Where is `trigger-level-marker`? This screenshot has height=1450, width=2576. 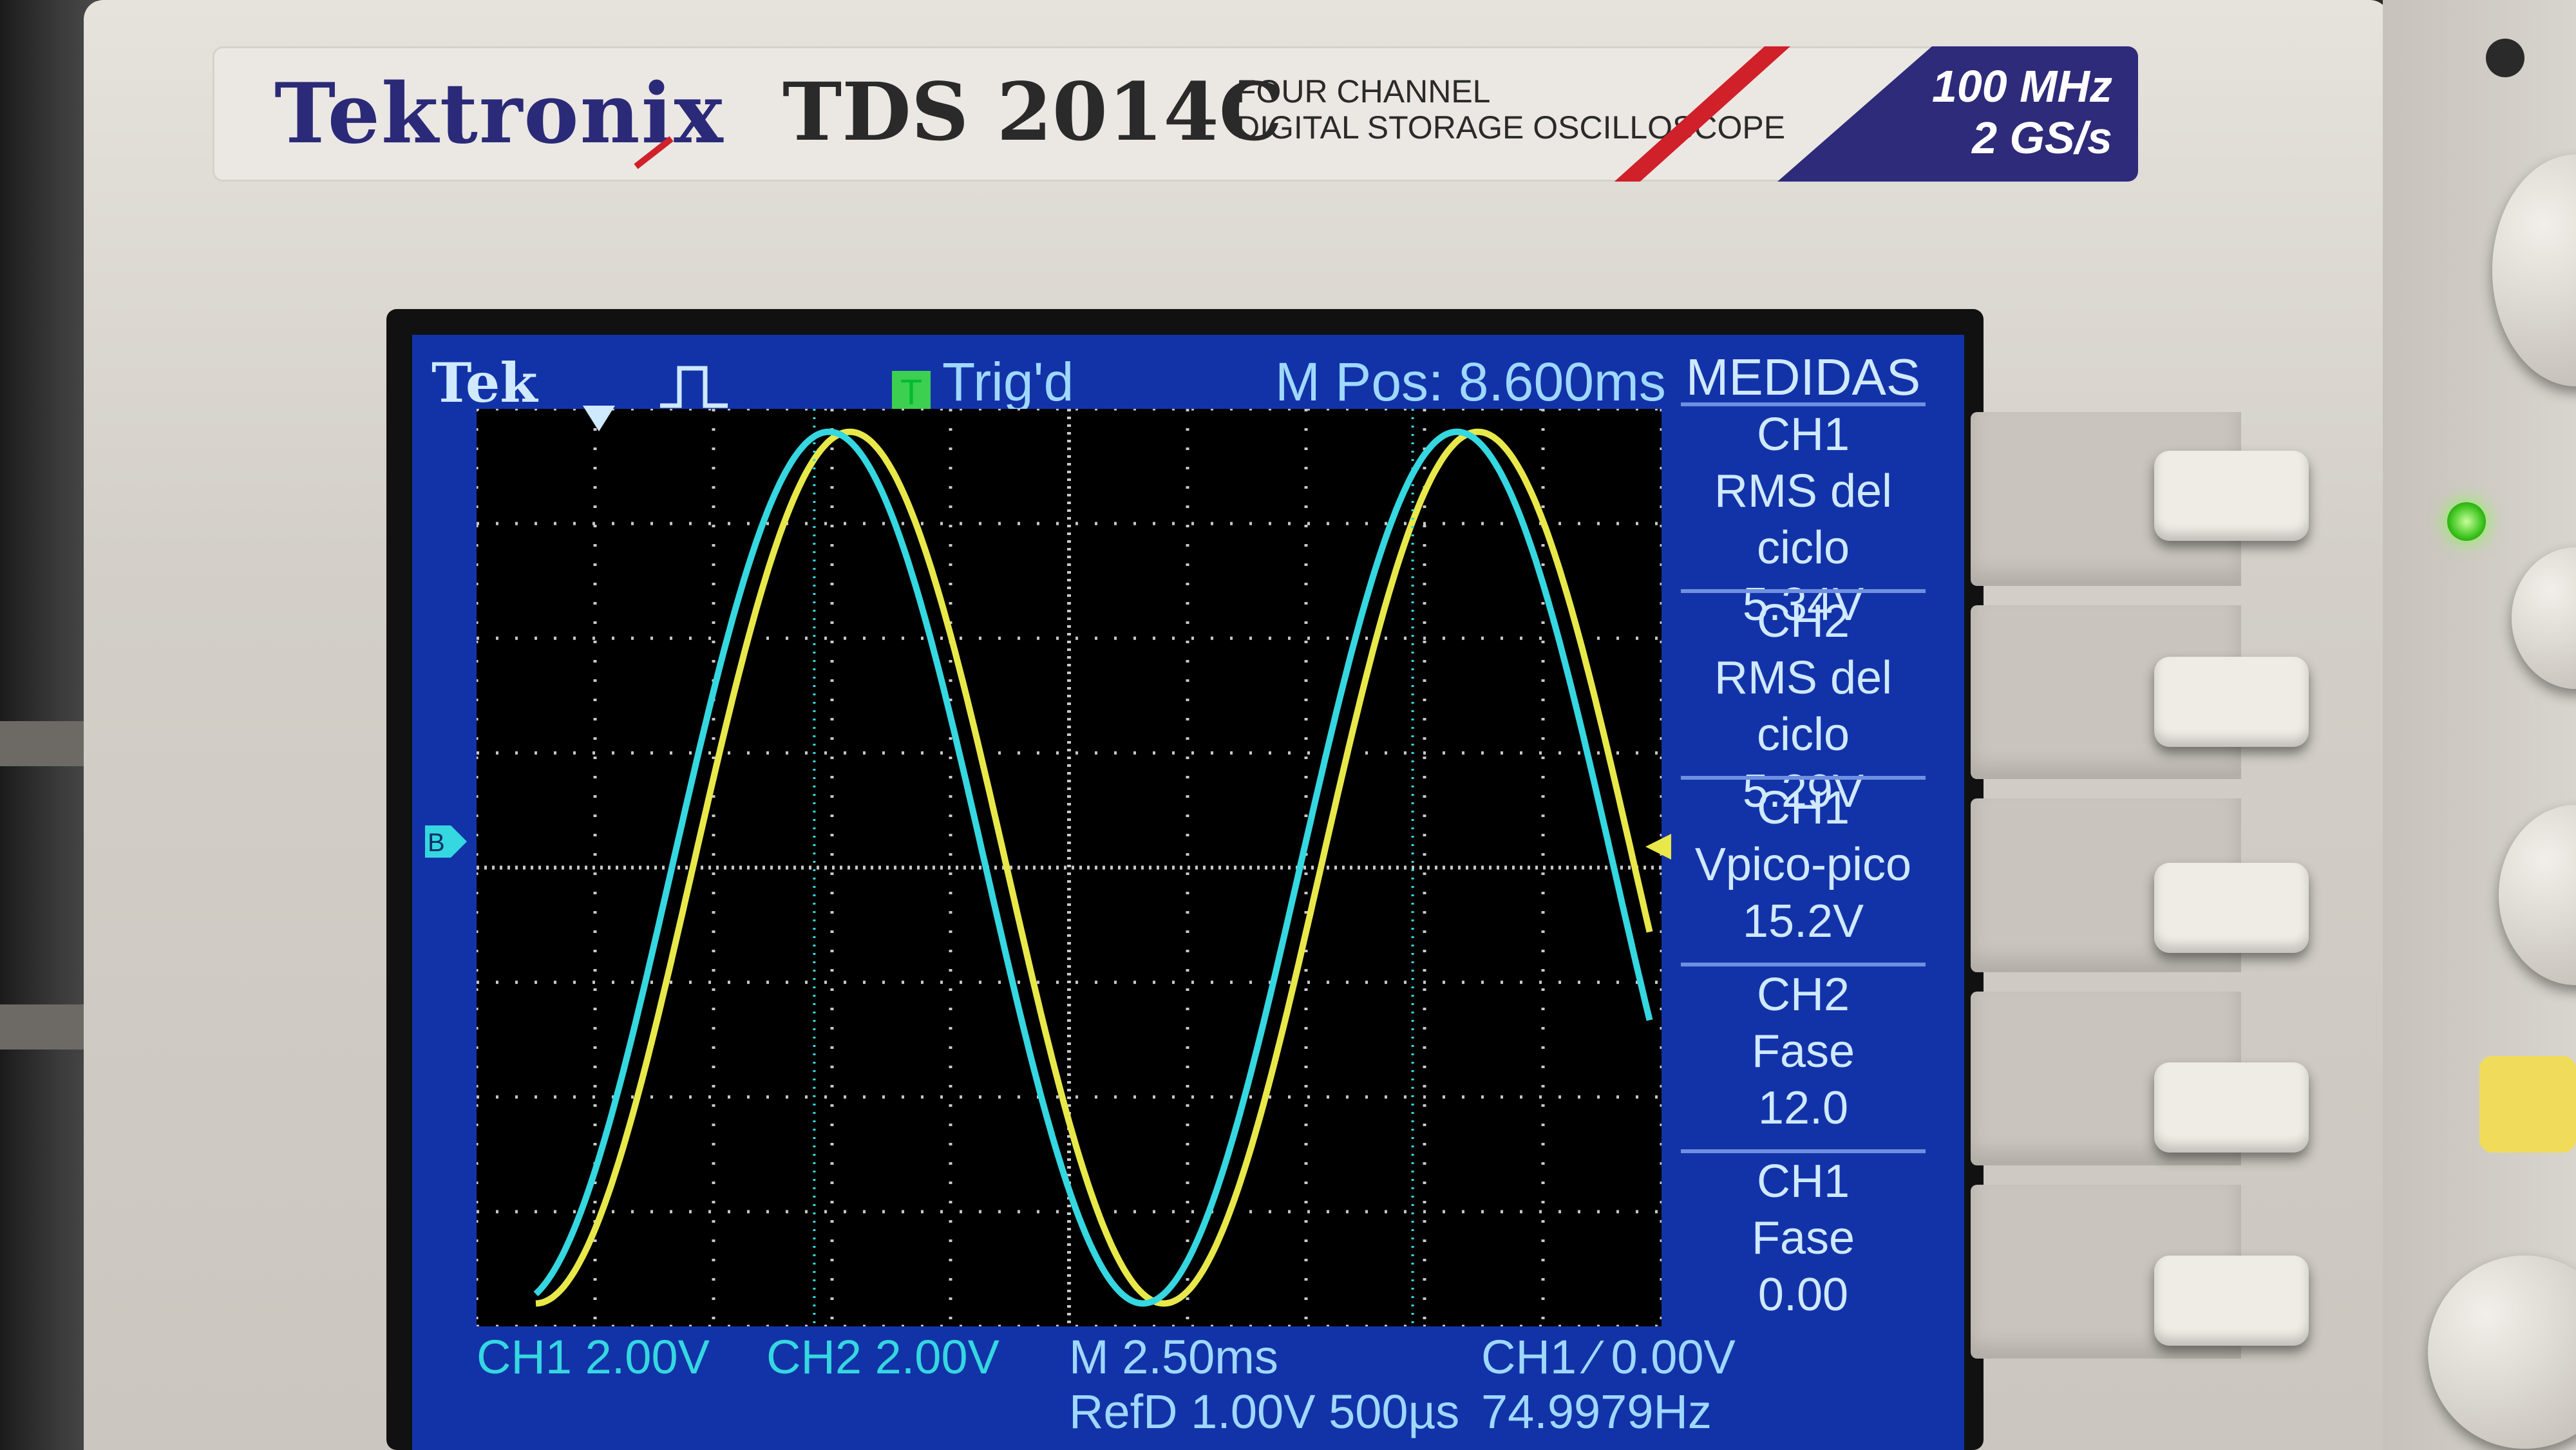 trigger-level-marker is located at coordinates (1658, 847).